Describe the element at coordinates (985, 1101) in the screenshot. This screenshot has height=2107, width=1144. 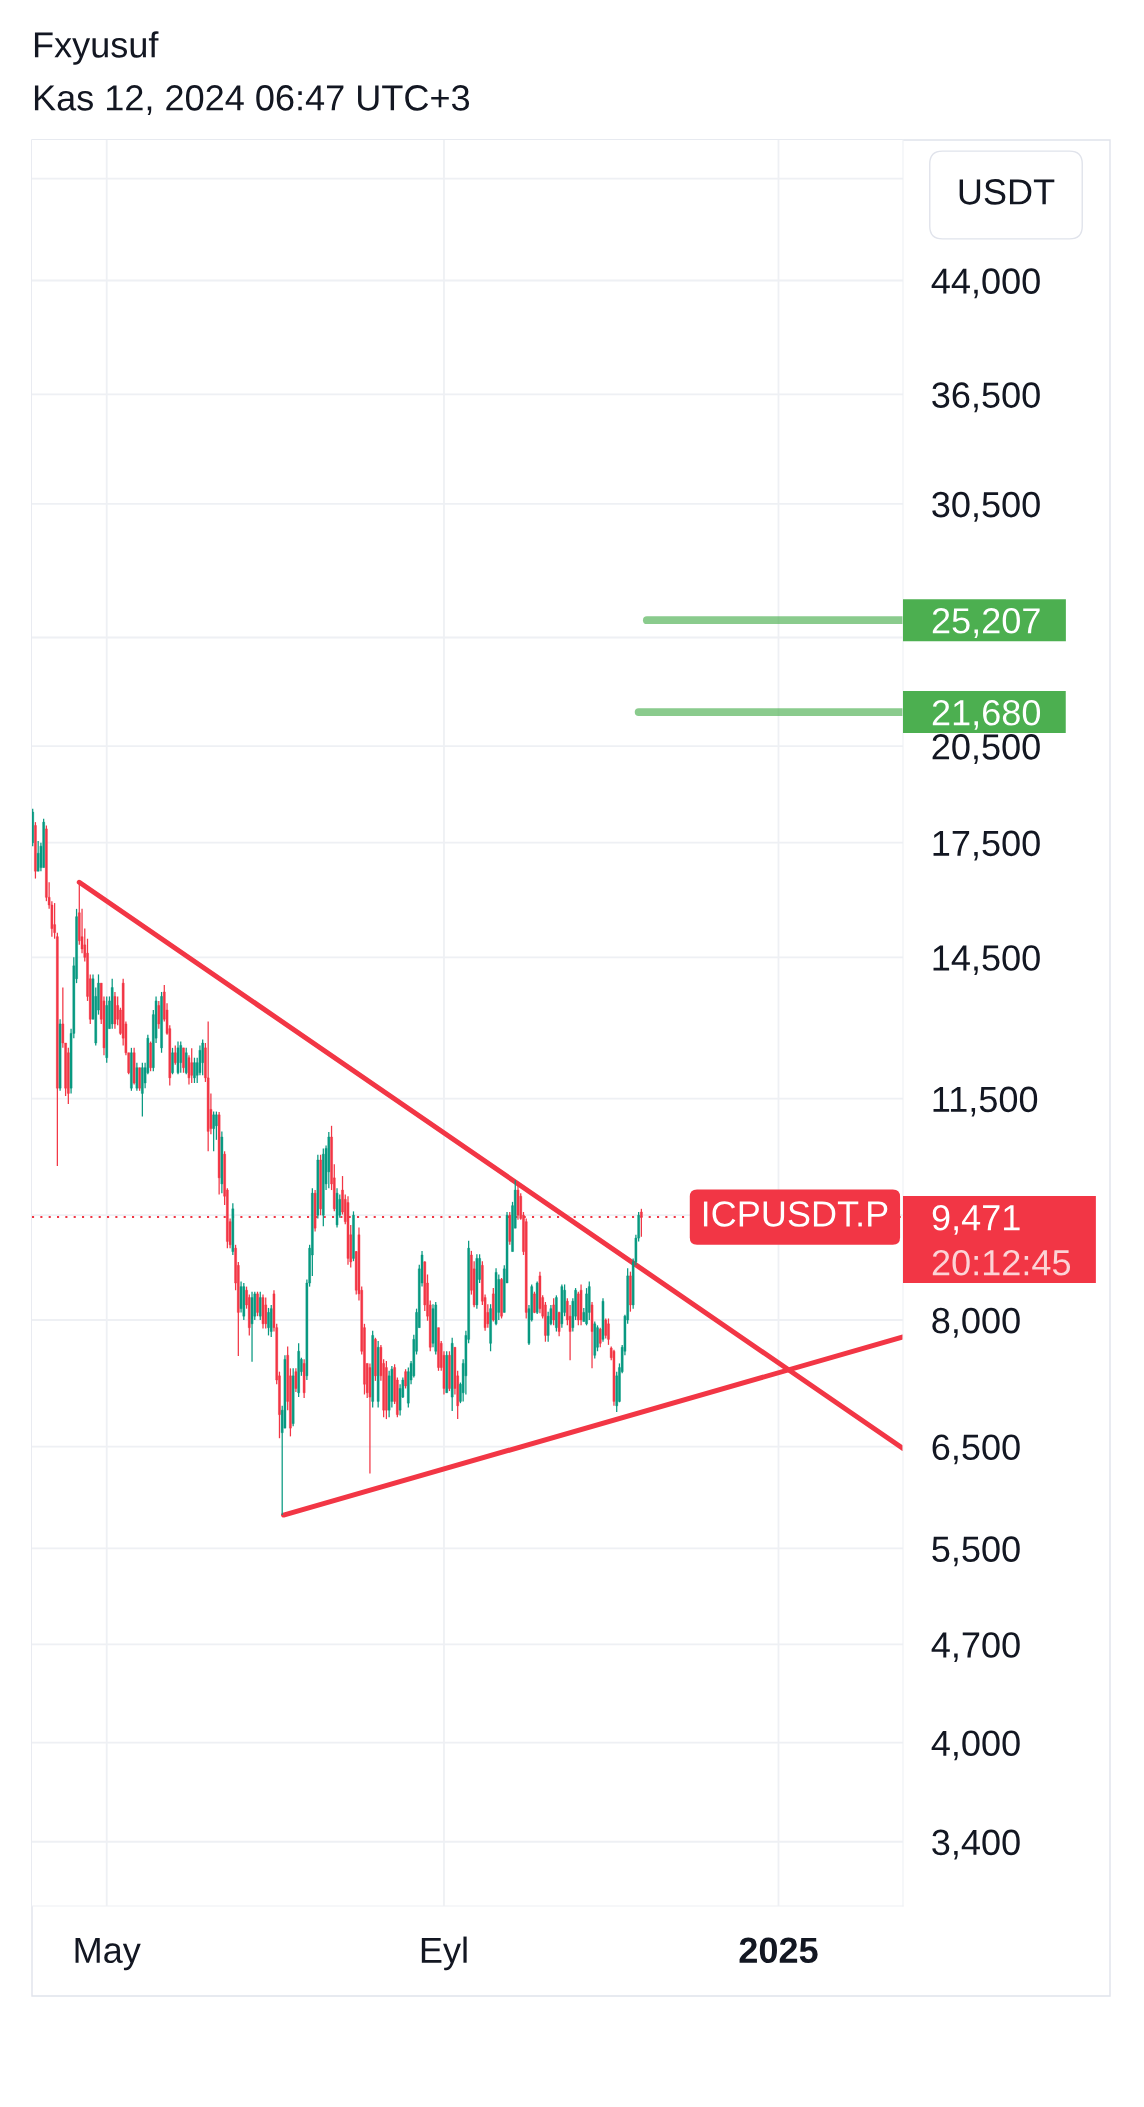
I see `y-tick-label: 11,500` at that location.